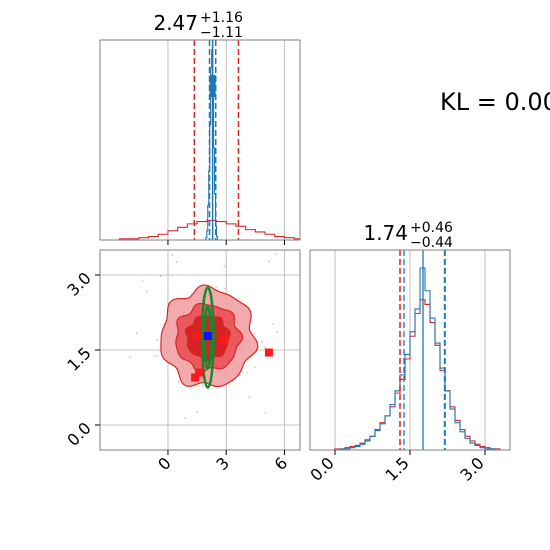 Image resolution: width=550 pixels, height=550 pixels. What do you see at coordinates (321, 468) in the screenshot?
I see `param2-xtick-label: 0.0` at bounding box center [321, 468].